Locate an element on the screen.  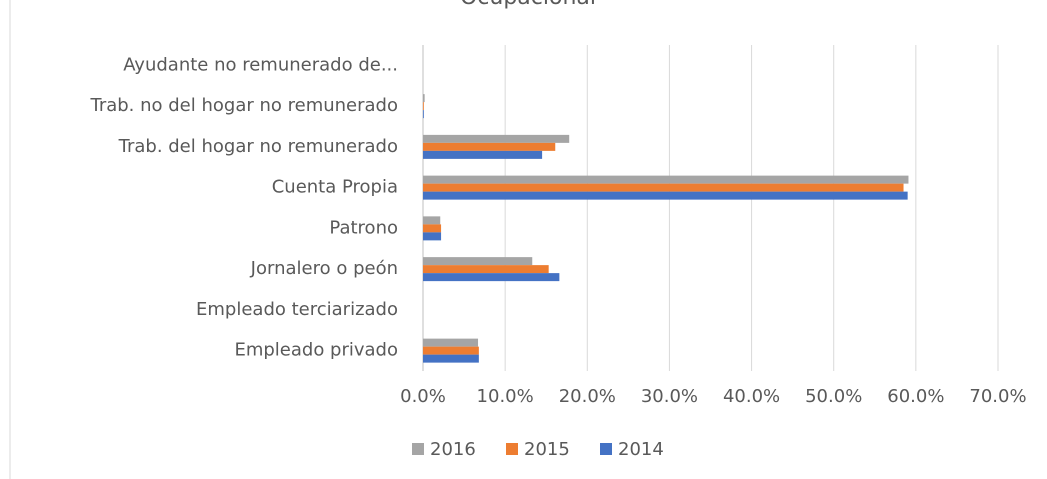
x-tick-label: 10.0% is located at coordinates (505, 396).